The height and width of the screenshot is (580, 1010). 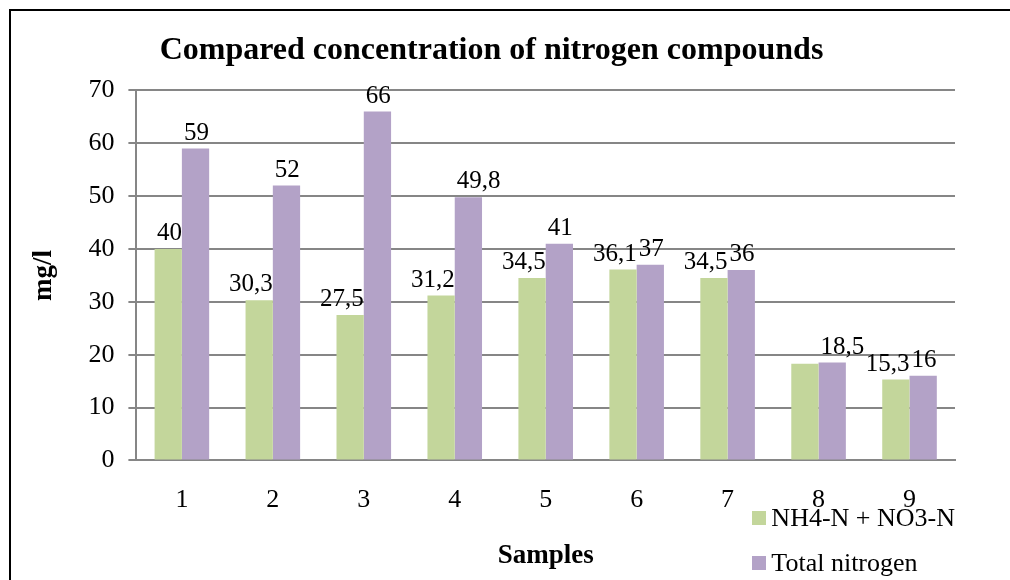 I want to click on data-label: 16, so click(x=924, y=358).